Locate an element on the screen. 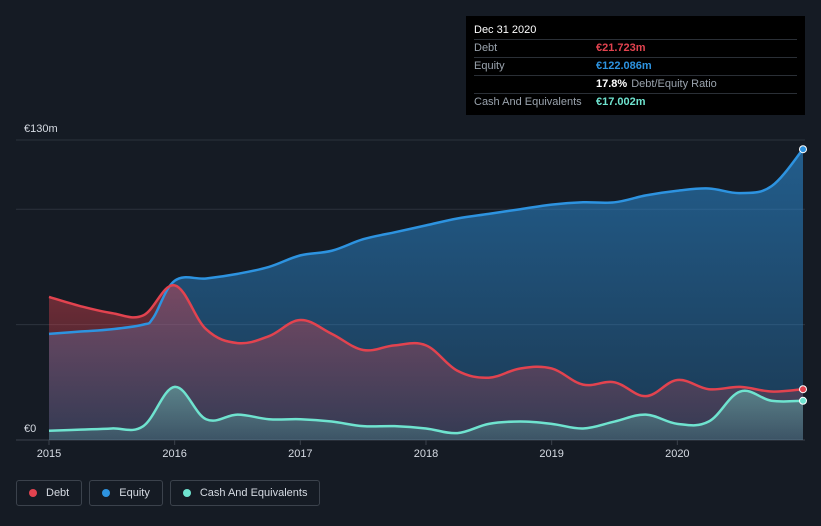  tooltip-ratio-row: 17.8% Debt/Equity Ratio is located at coordinates (635, 85).